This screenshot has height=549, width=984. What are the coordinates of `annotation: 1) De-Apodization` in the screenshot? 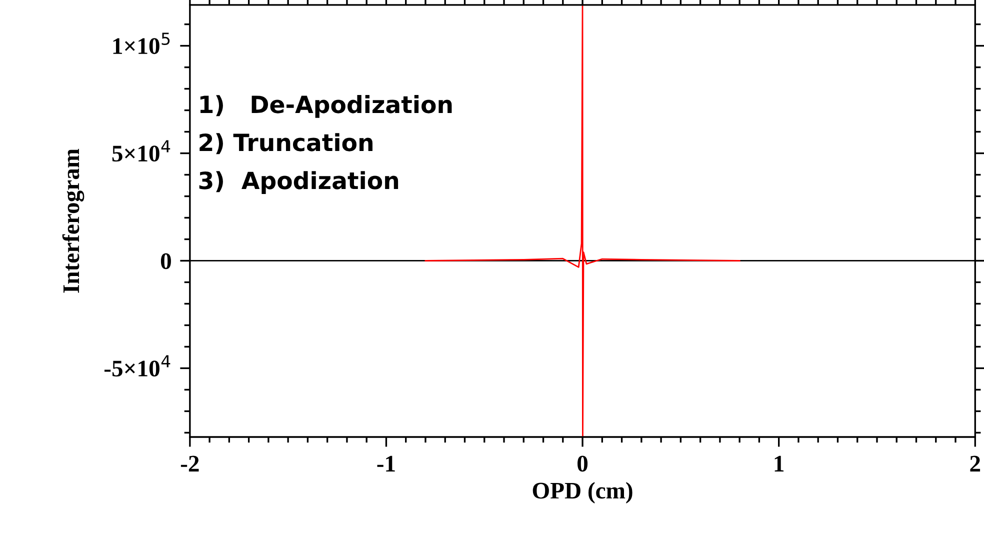 It's located at (326, 106).